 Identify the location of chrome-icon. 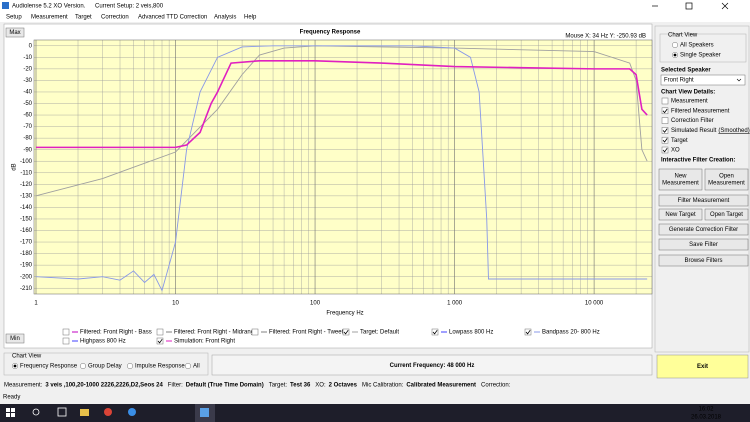
(108, 412).